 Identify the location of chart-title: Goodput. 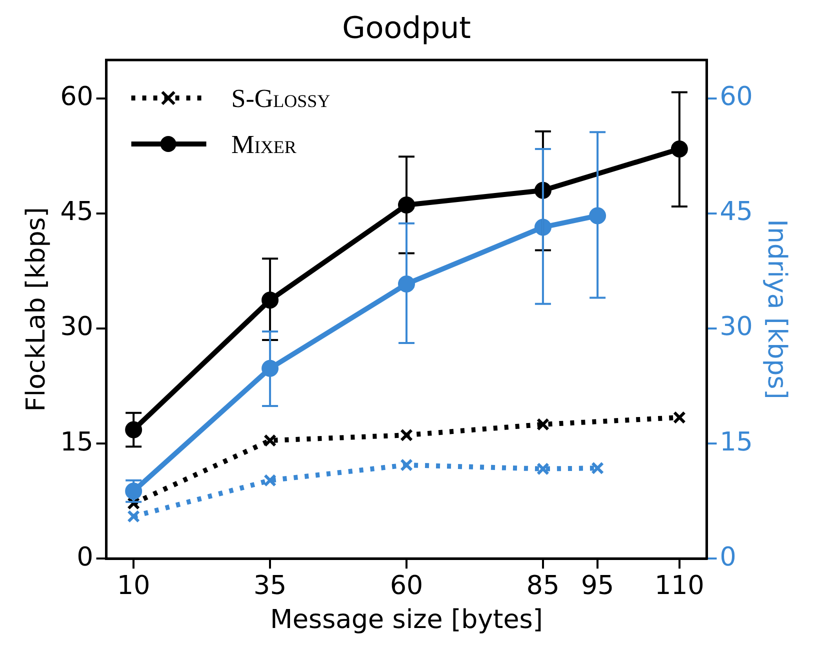
(407, 28).